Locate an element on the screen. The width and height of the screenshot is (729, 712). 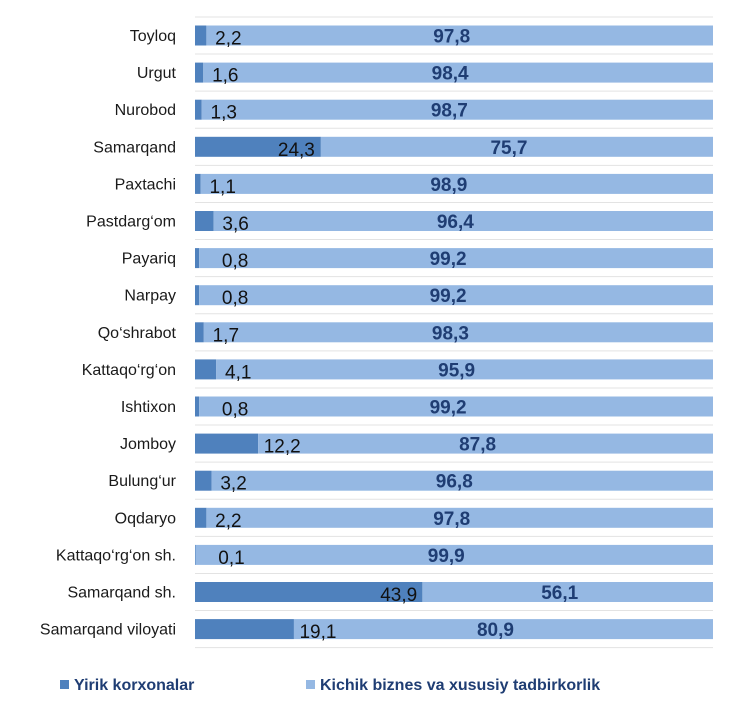
value-label-kichik: 98,7 is located at coordinates (449, 111).